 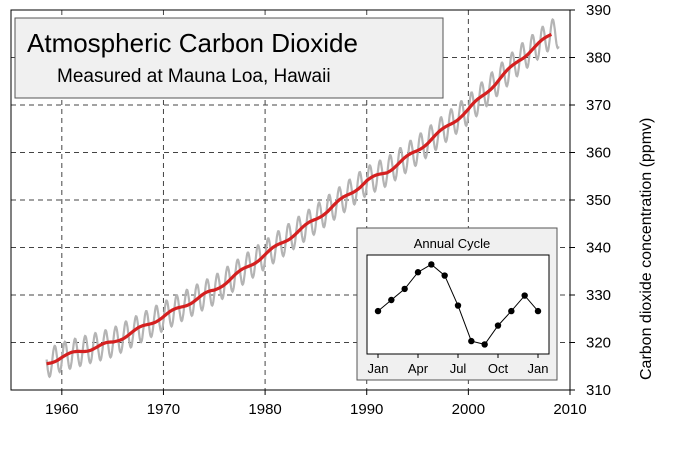 What do you see at coordinates (598, 105) in the screenshot?
I see `y-tick-label: 370` at bounding box center [598, 105].